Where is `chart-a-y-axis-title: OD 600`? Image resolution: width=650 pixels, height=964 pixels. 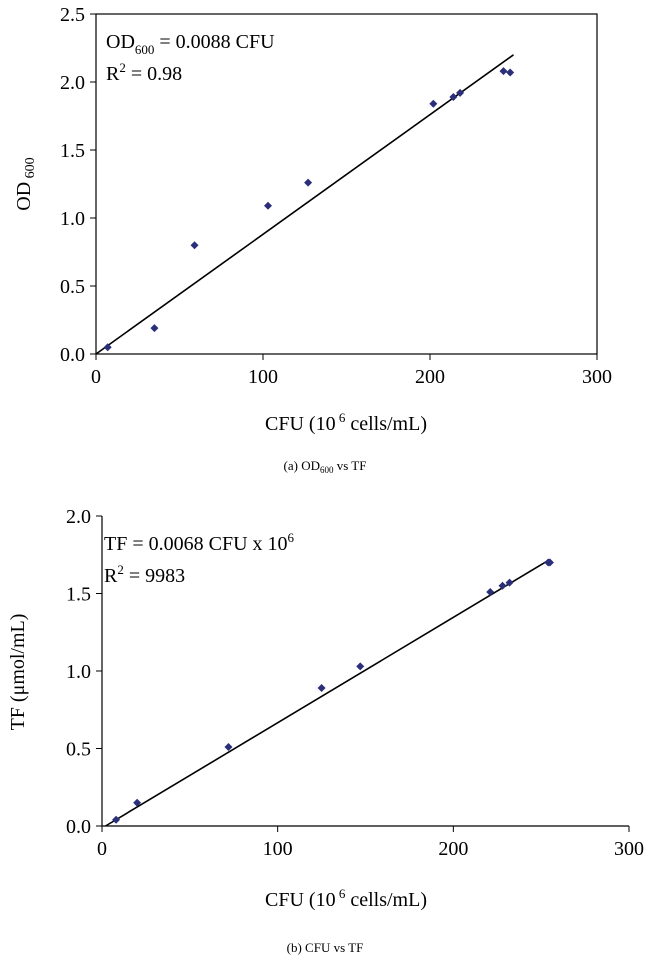
chart-a-y-axis-title: OD 600 is located at coordinates (25, 183).